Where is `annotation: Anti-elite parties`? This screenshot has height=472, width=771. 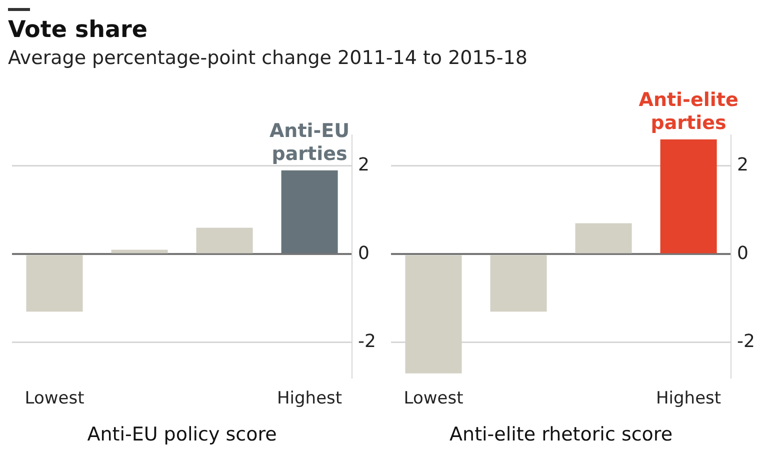
annotation: Anti-elite parties is located at coordinates (689, 112).